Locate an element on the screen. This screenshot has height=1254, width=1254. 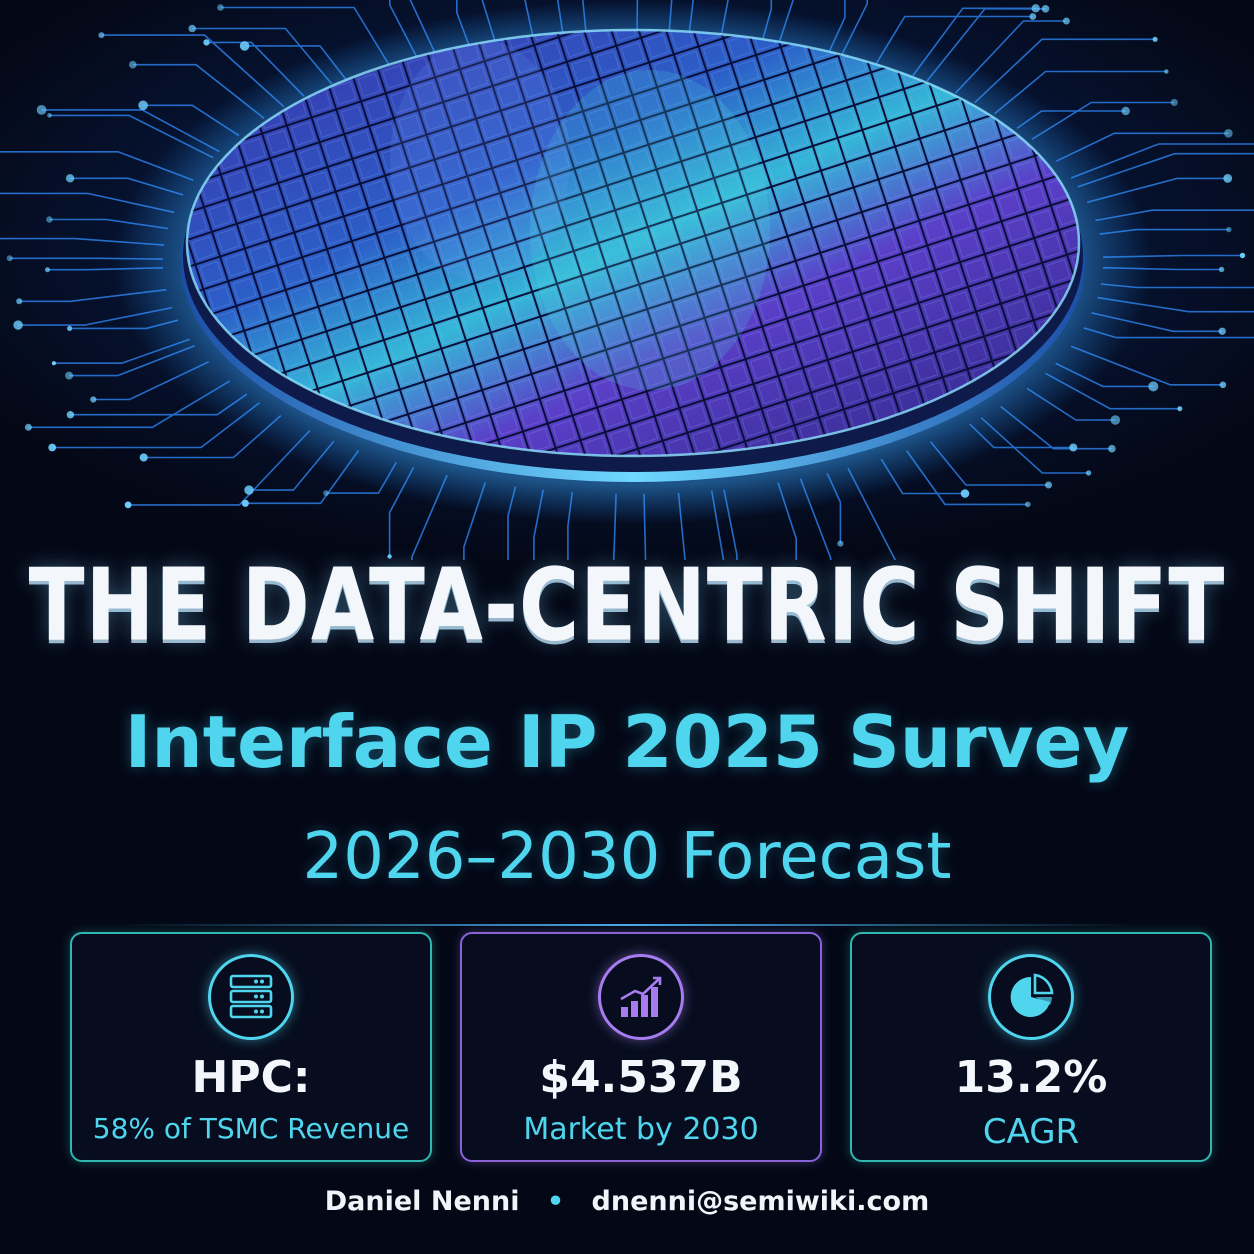
market-label: Market by 2030 is located at coordinates (641, 1129).